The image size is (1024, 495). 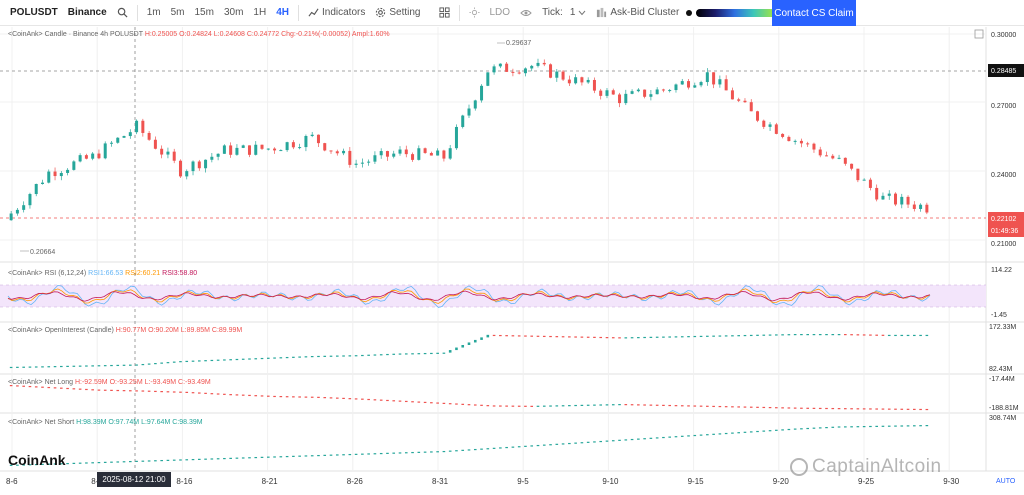 What do you see at coordinates (500, 12) in the screenshot?
I see `symbol-select: LDO` at bounding box center [500, 12].